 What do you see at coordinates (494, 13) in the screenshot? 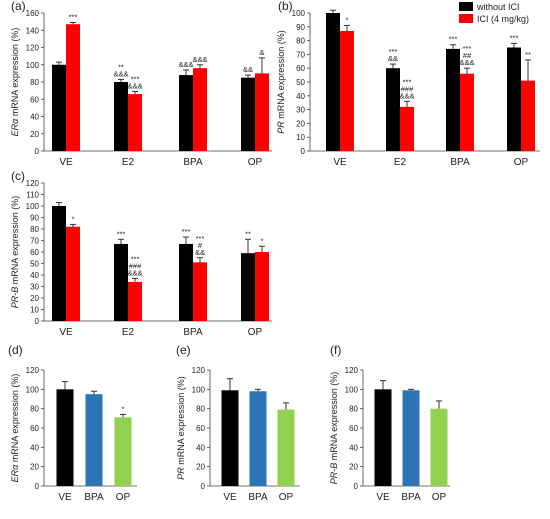
I see `legend: without ICI ICI (4 mg/kg)` at bounding box center [494, 13].